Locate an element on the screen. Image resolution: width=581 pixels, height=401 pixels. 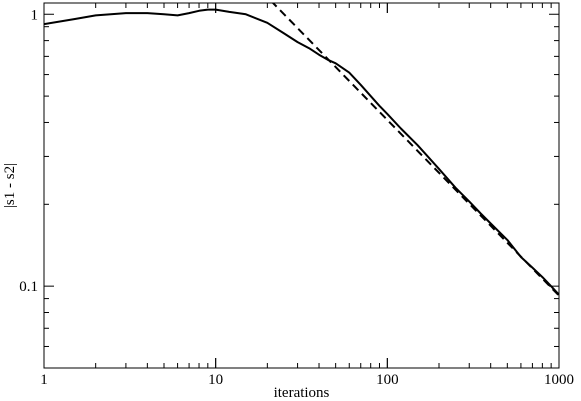
x-tick-label: 1000 is located at coordinates (559, 380).